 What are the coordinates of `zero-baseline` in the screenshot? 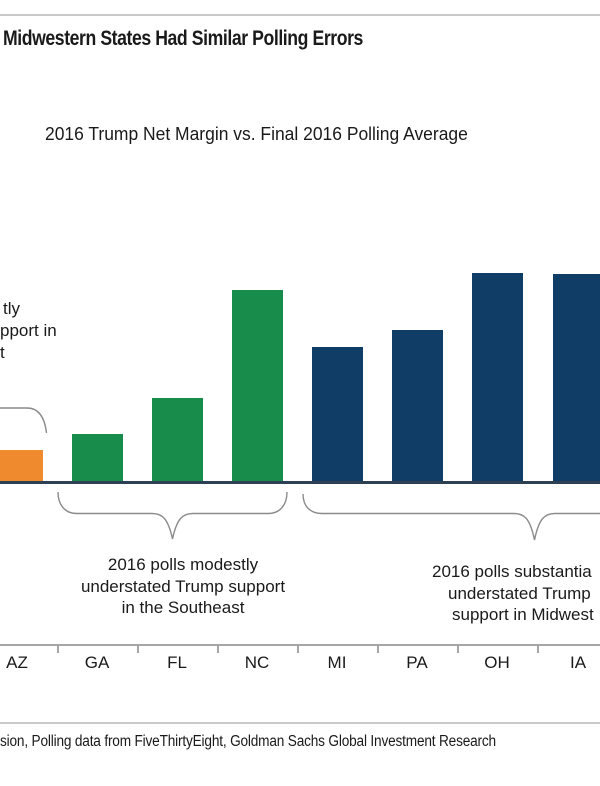 It's located at (300, 482).